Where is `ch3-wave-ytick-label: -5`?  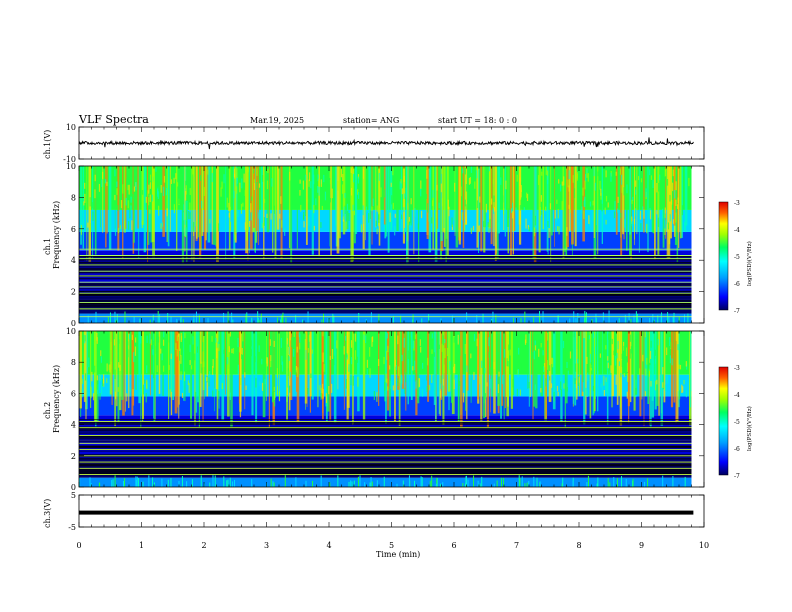
ch3-wave-ytick-label: -5 is located at coordinates (72, 527).